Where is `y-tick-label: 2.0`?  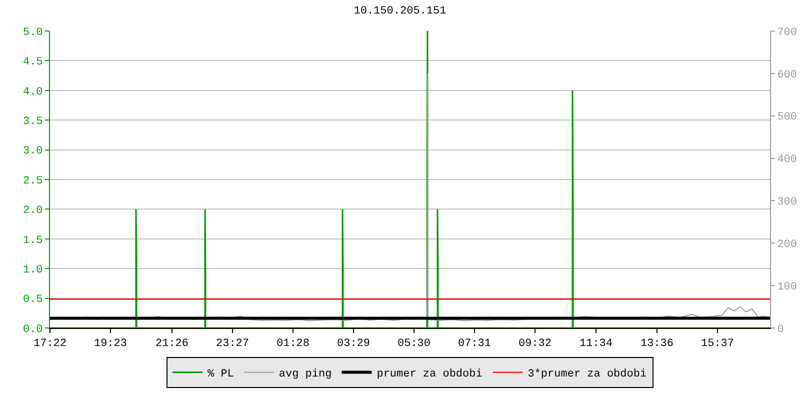
y-tick-label: 2.0 is located at coordinates (32, 211).